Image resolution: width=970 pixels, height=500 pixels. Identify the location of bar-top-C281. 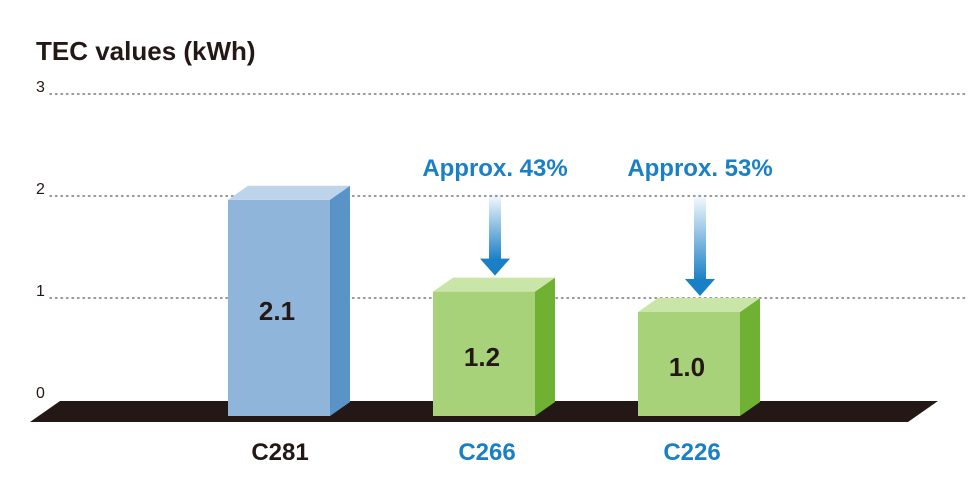
(289, 192).